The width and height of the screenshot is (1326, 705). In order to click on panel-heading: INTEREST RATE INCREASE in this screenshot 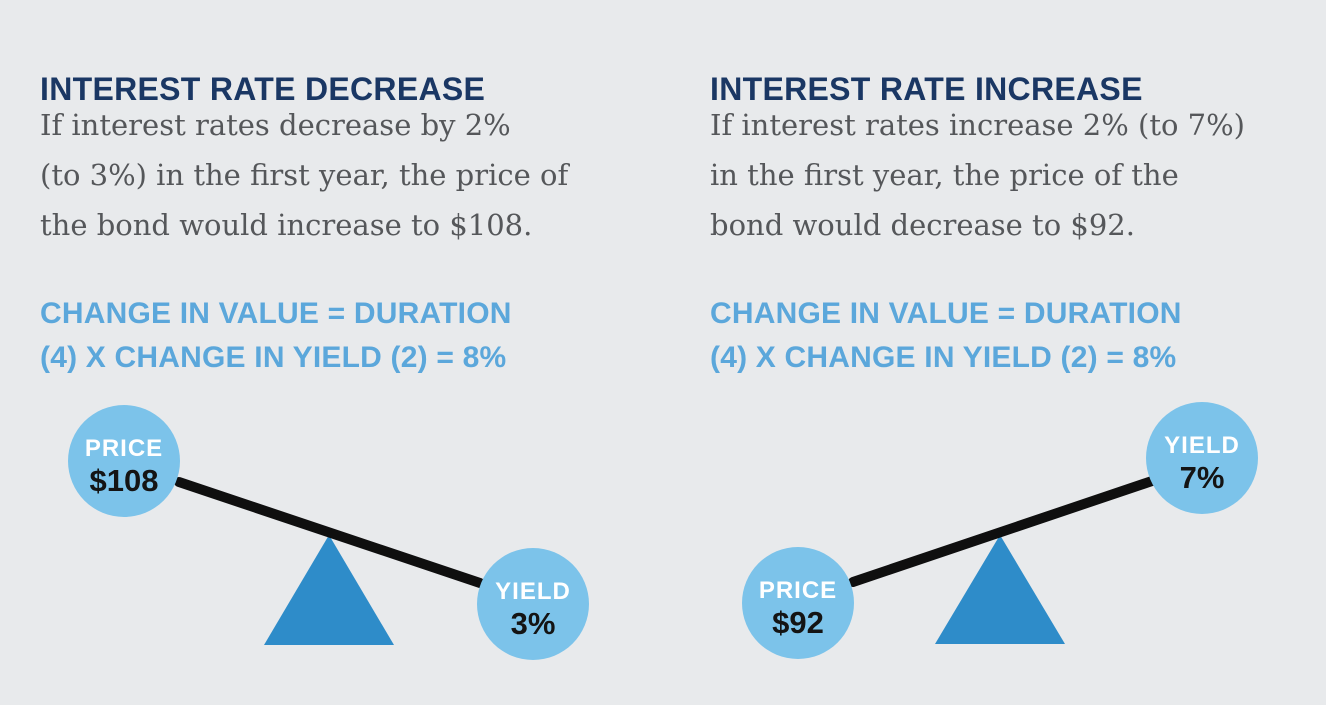, I will do `click(926, 89)`.